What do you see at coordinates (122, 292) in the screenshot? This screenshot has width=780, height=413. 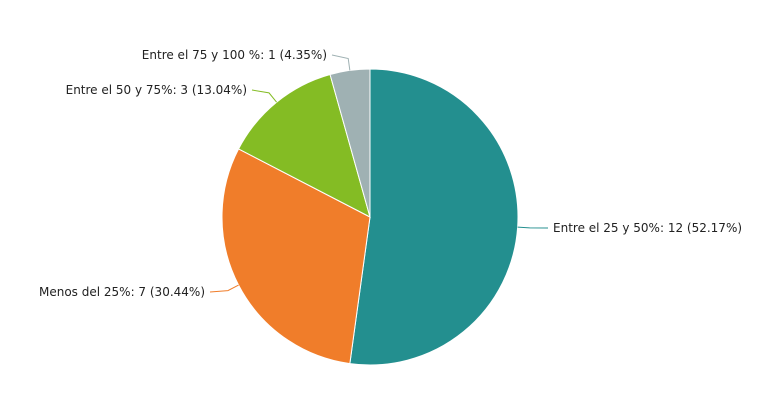 I see `slice-label-2: Menos del 25%: 7 (30.44%)` at bounding box center [122, 292].